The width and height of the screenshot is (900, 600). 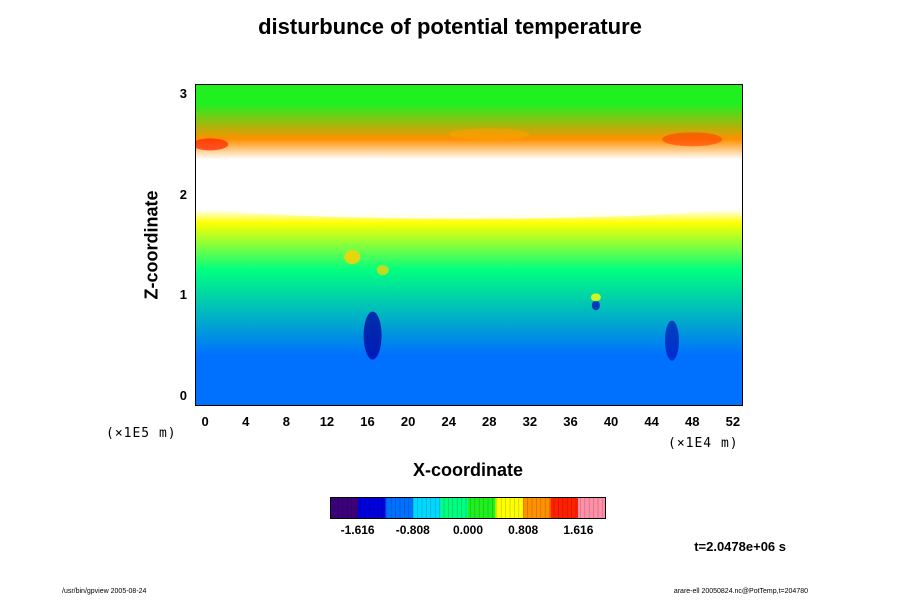 I want to click on y-unit-label: (×1E5 m), so click(x=141, y=433).